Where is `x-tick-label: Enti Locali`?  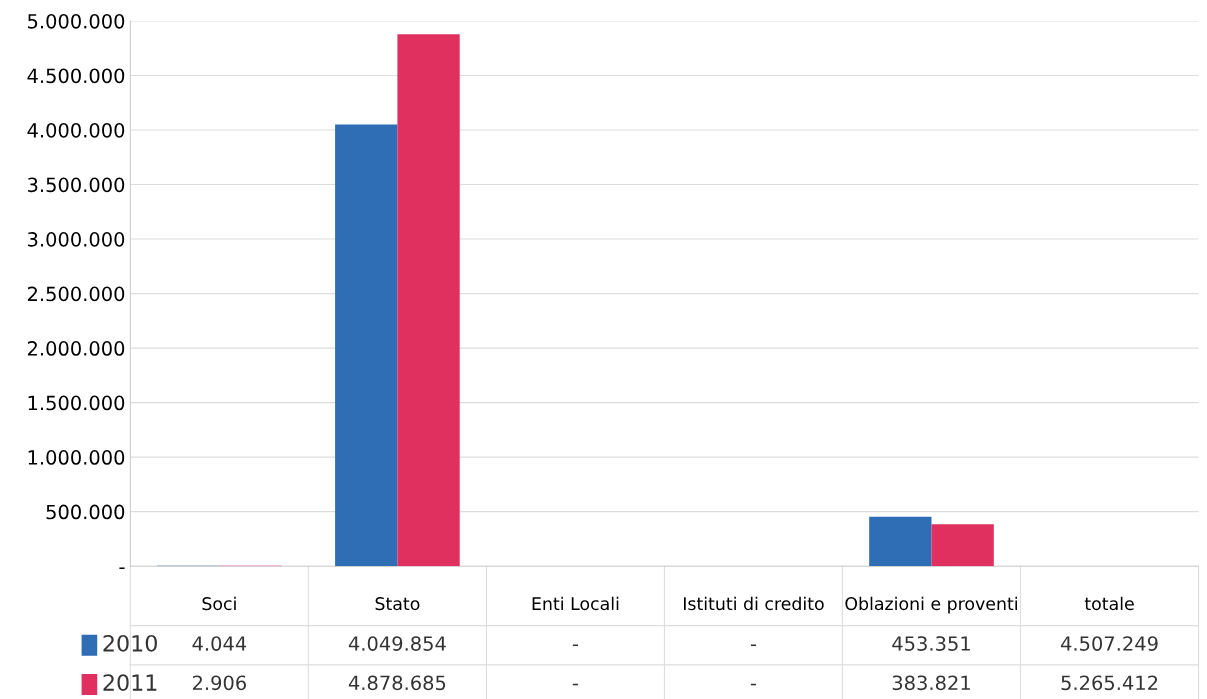 x-tick-label: Enti Locali is located at coordinates (575, 603).